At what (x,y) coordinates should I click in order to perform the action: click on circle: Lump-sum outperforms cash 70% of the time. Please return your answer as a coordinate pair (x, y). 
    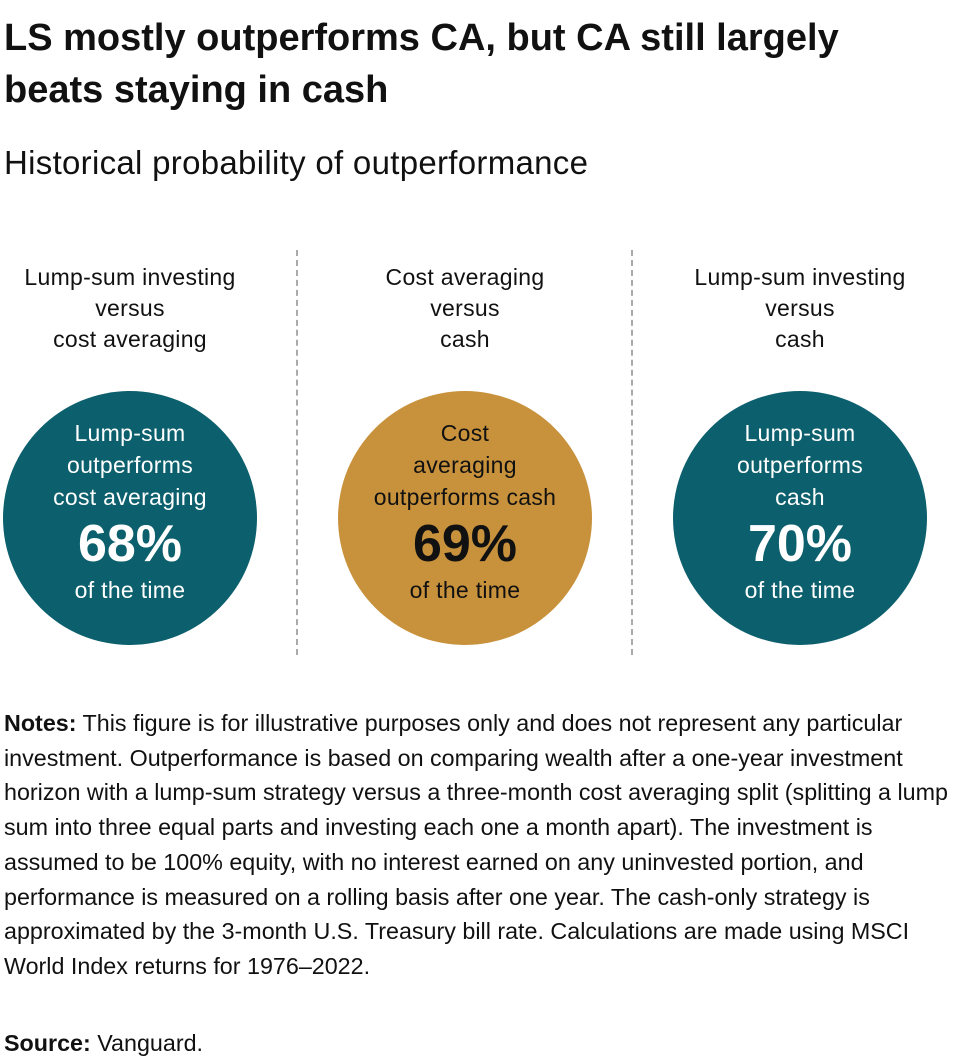
    Looking at the image, I should click on (800, 518).